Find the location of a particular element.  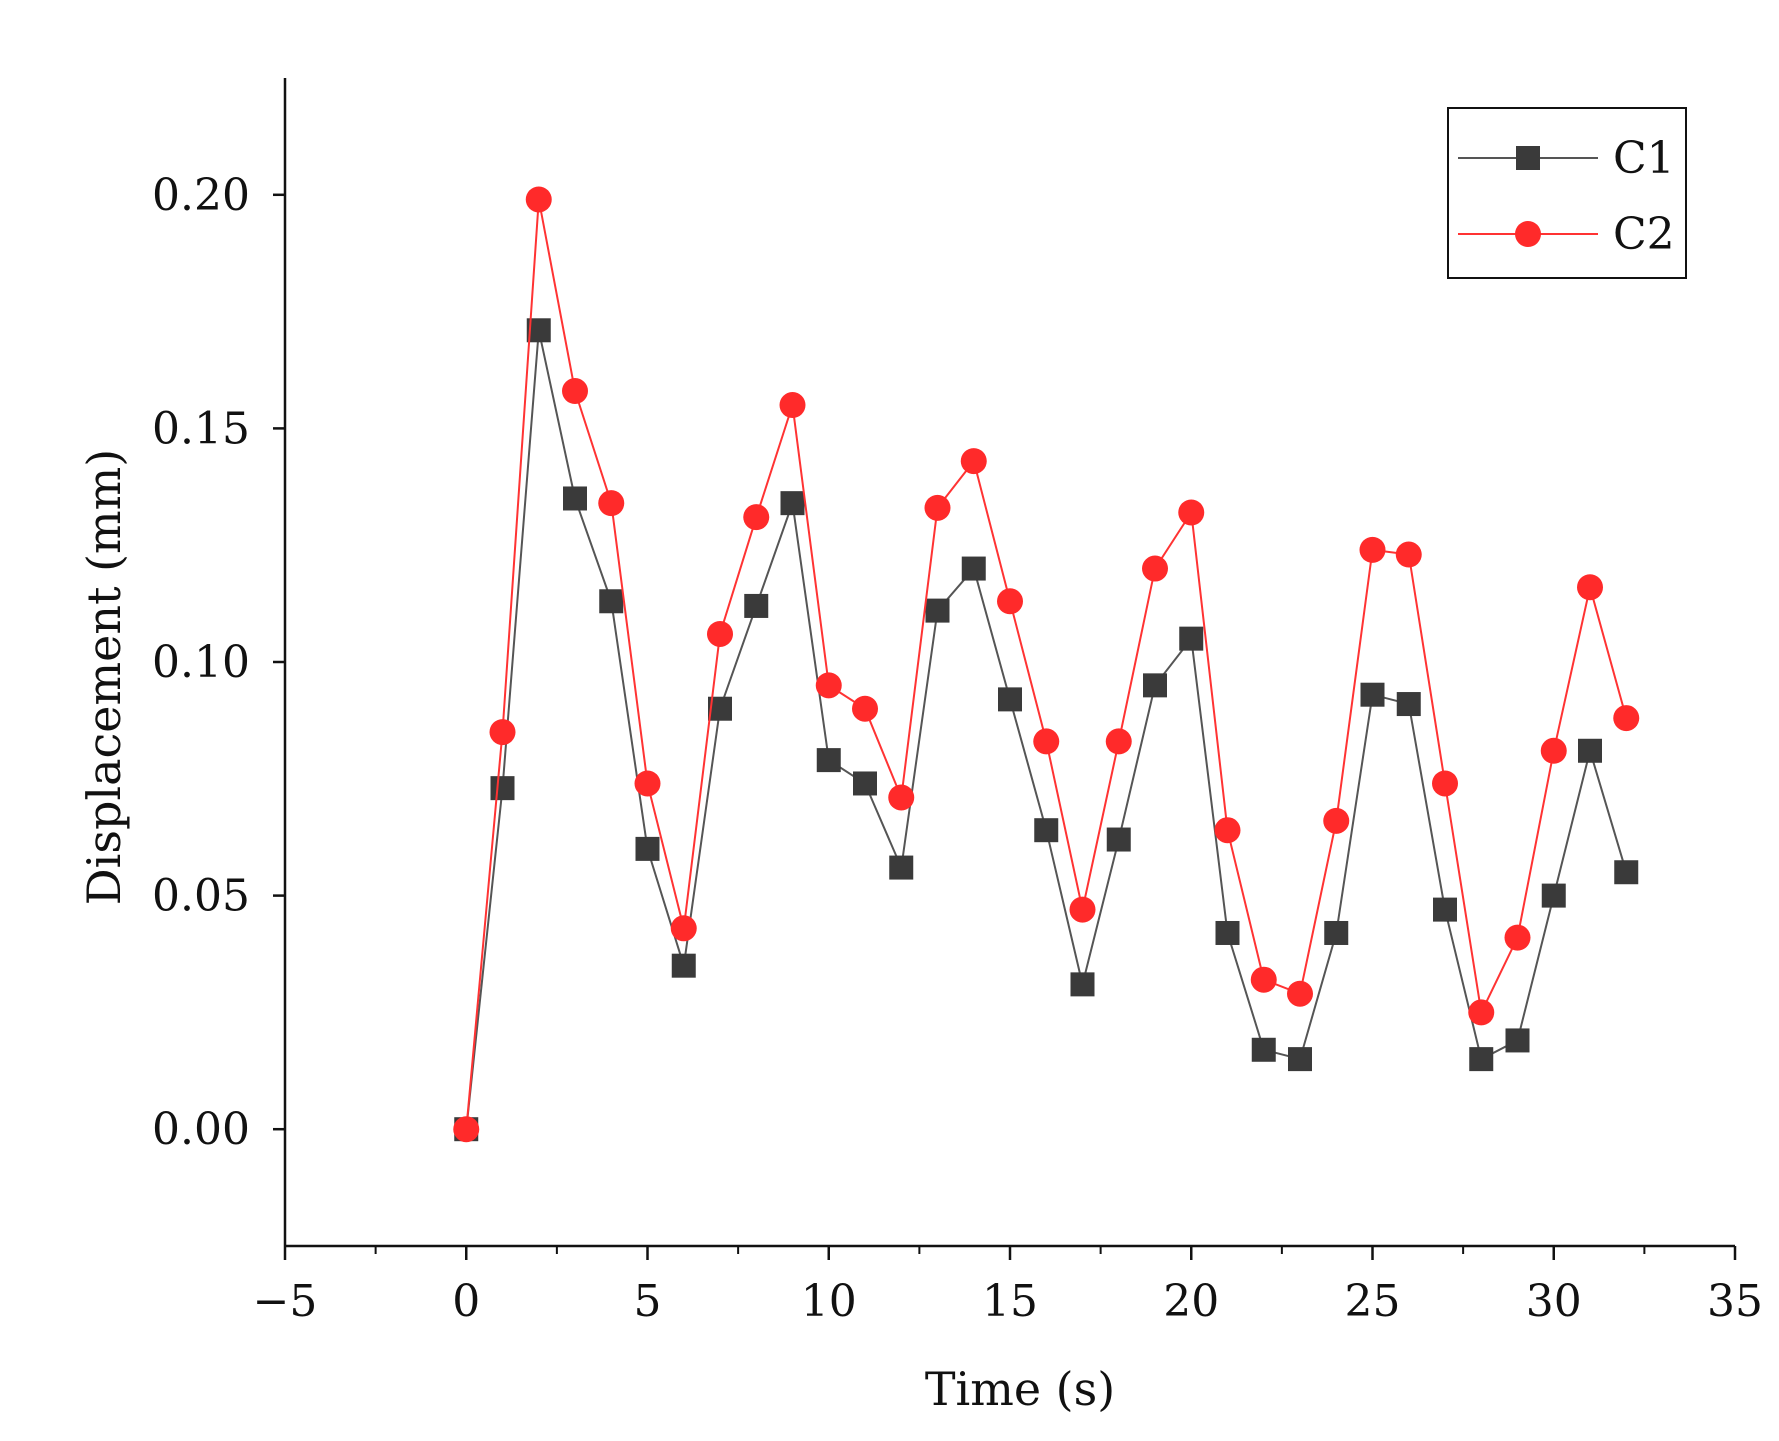

x-tick-label: 35 is located at coordinates (1735, 1301).